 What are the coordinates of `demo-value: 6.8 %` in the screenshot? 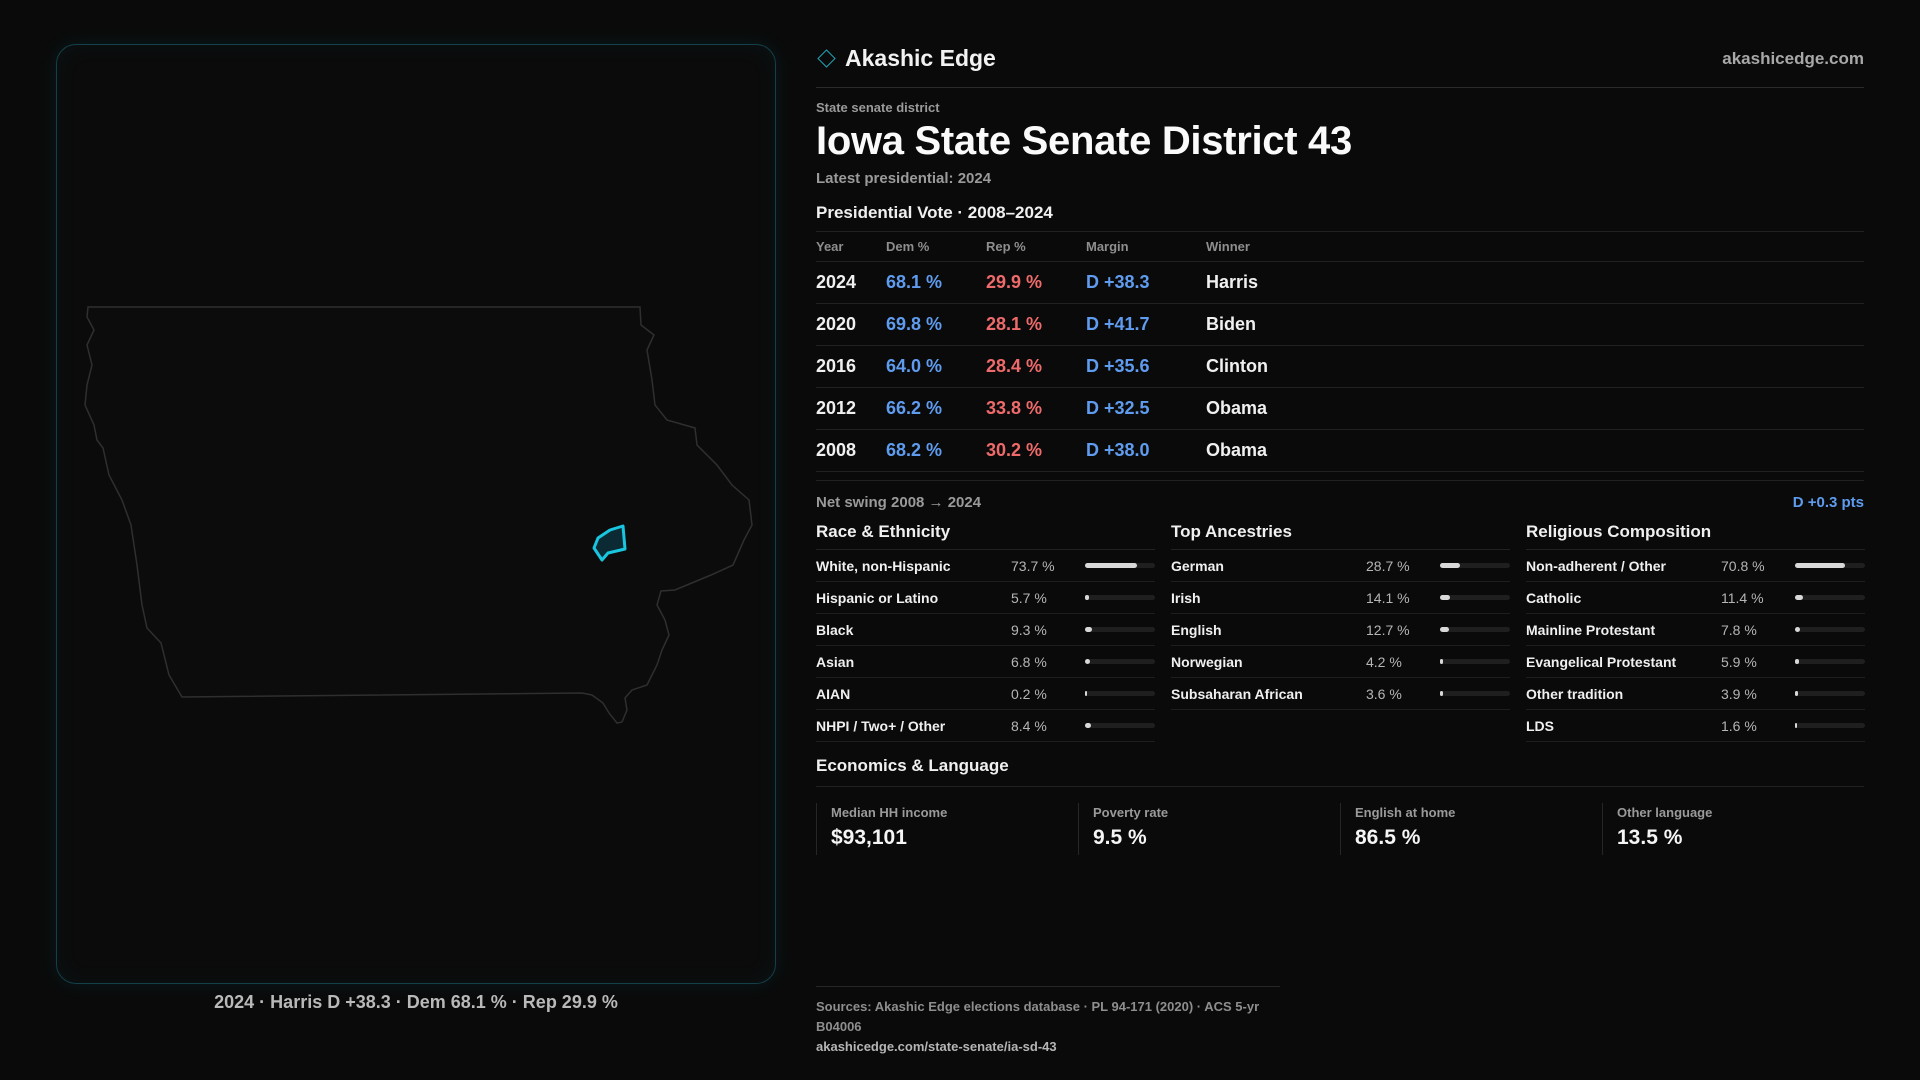 It's located at (1029, 661).